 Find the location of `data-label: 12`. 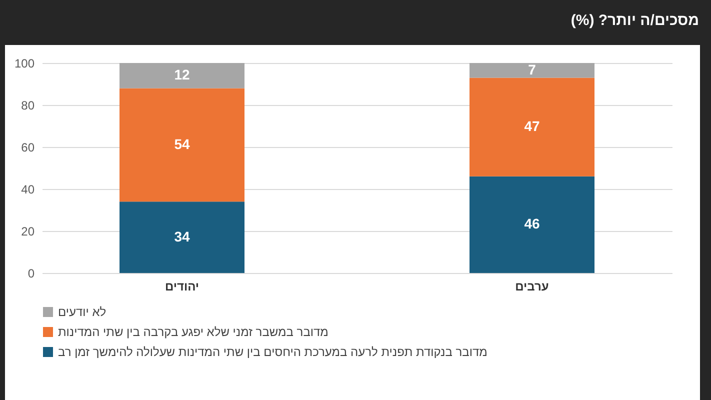

data-label: 12 is located at coordinates (182, 74).